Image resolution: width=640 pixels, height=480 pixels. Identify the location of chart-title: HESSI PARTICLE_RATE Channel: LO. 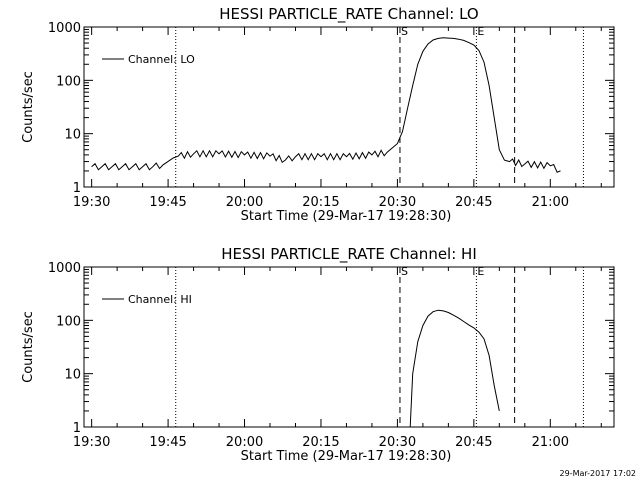
(348, 14).